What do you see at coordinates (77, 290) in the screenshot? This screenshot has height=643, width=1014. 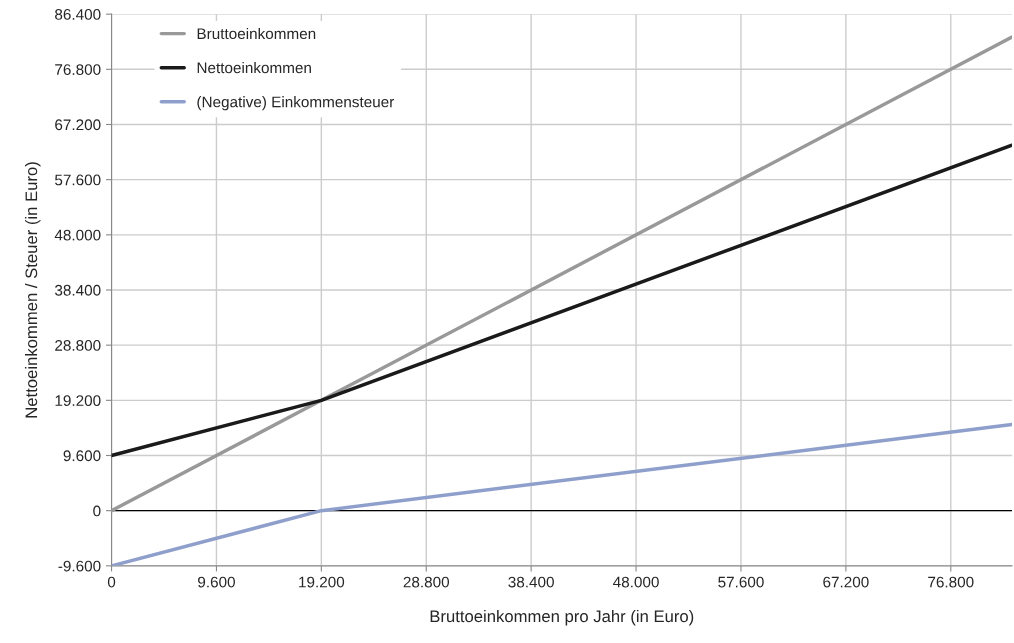 I see `y-tick-label: 38.400` at bounding box center [77, 290].